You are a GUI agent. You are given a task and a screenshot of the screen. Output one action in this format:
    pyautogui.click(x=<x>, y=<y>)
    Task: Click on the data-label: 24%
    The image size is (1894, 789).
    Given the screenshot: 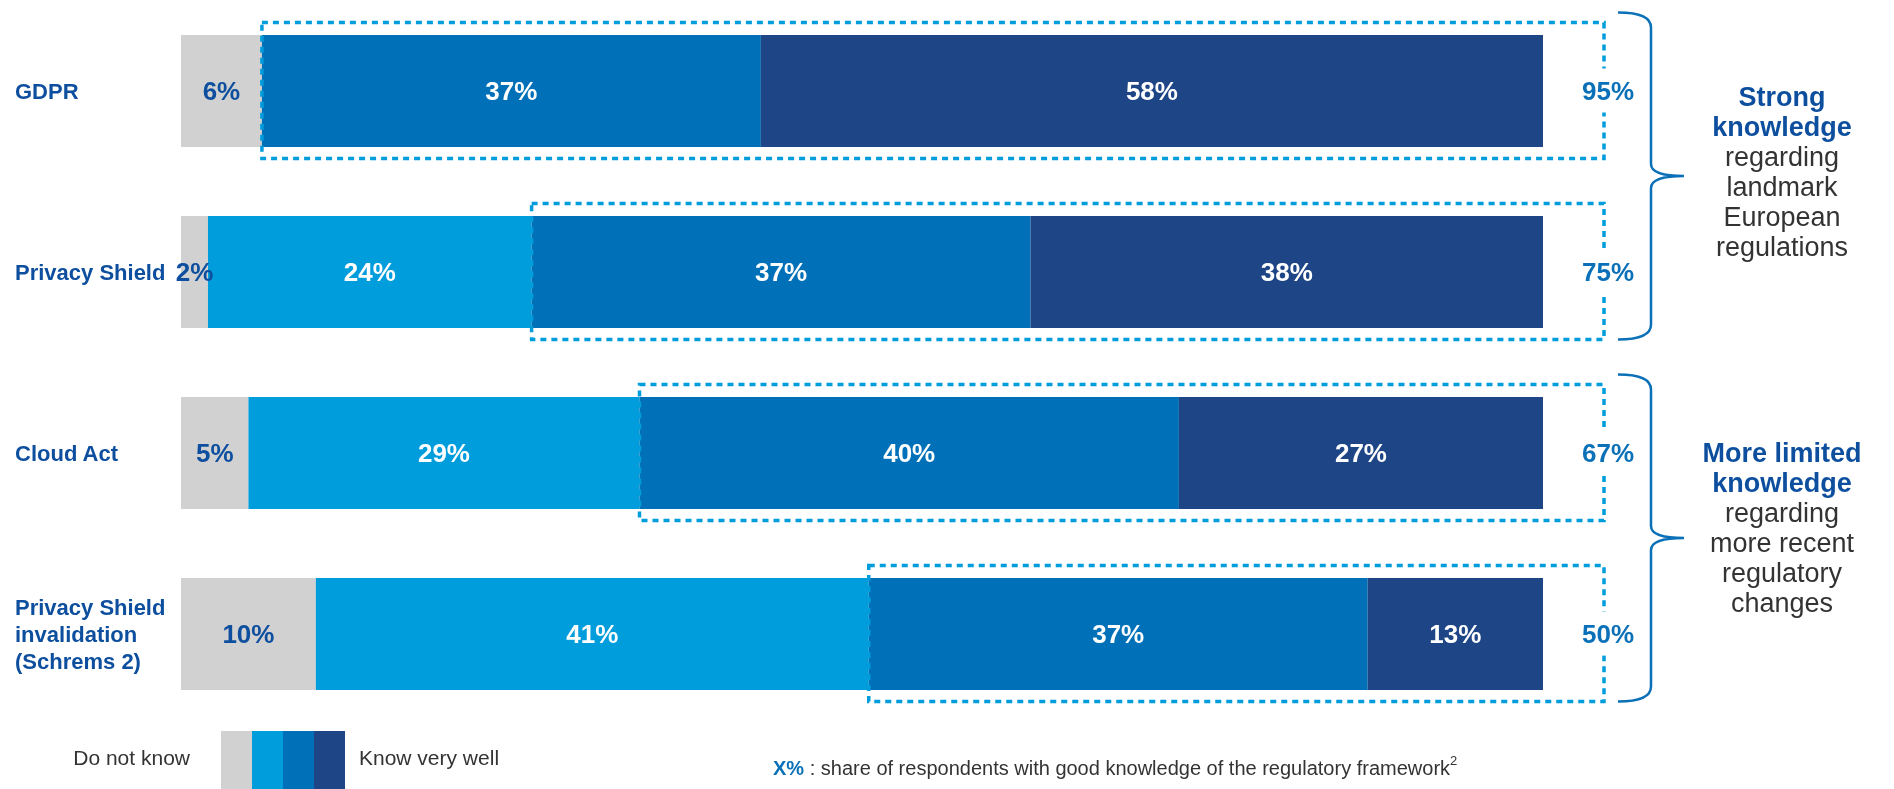 What is the action you would take?
    pyautogui.click(x=369, y=272)
    